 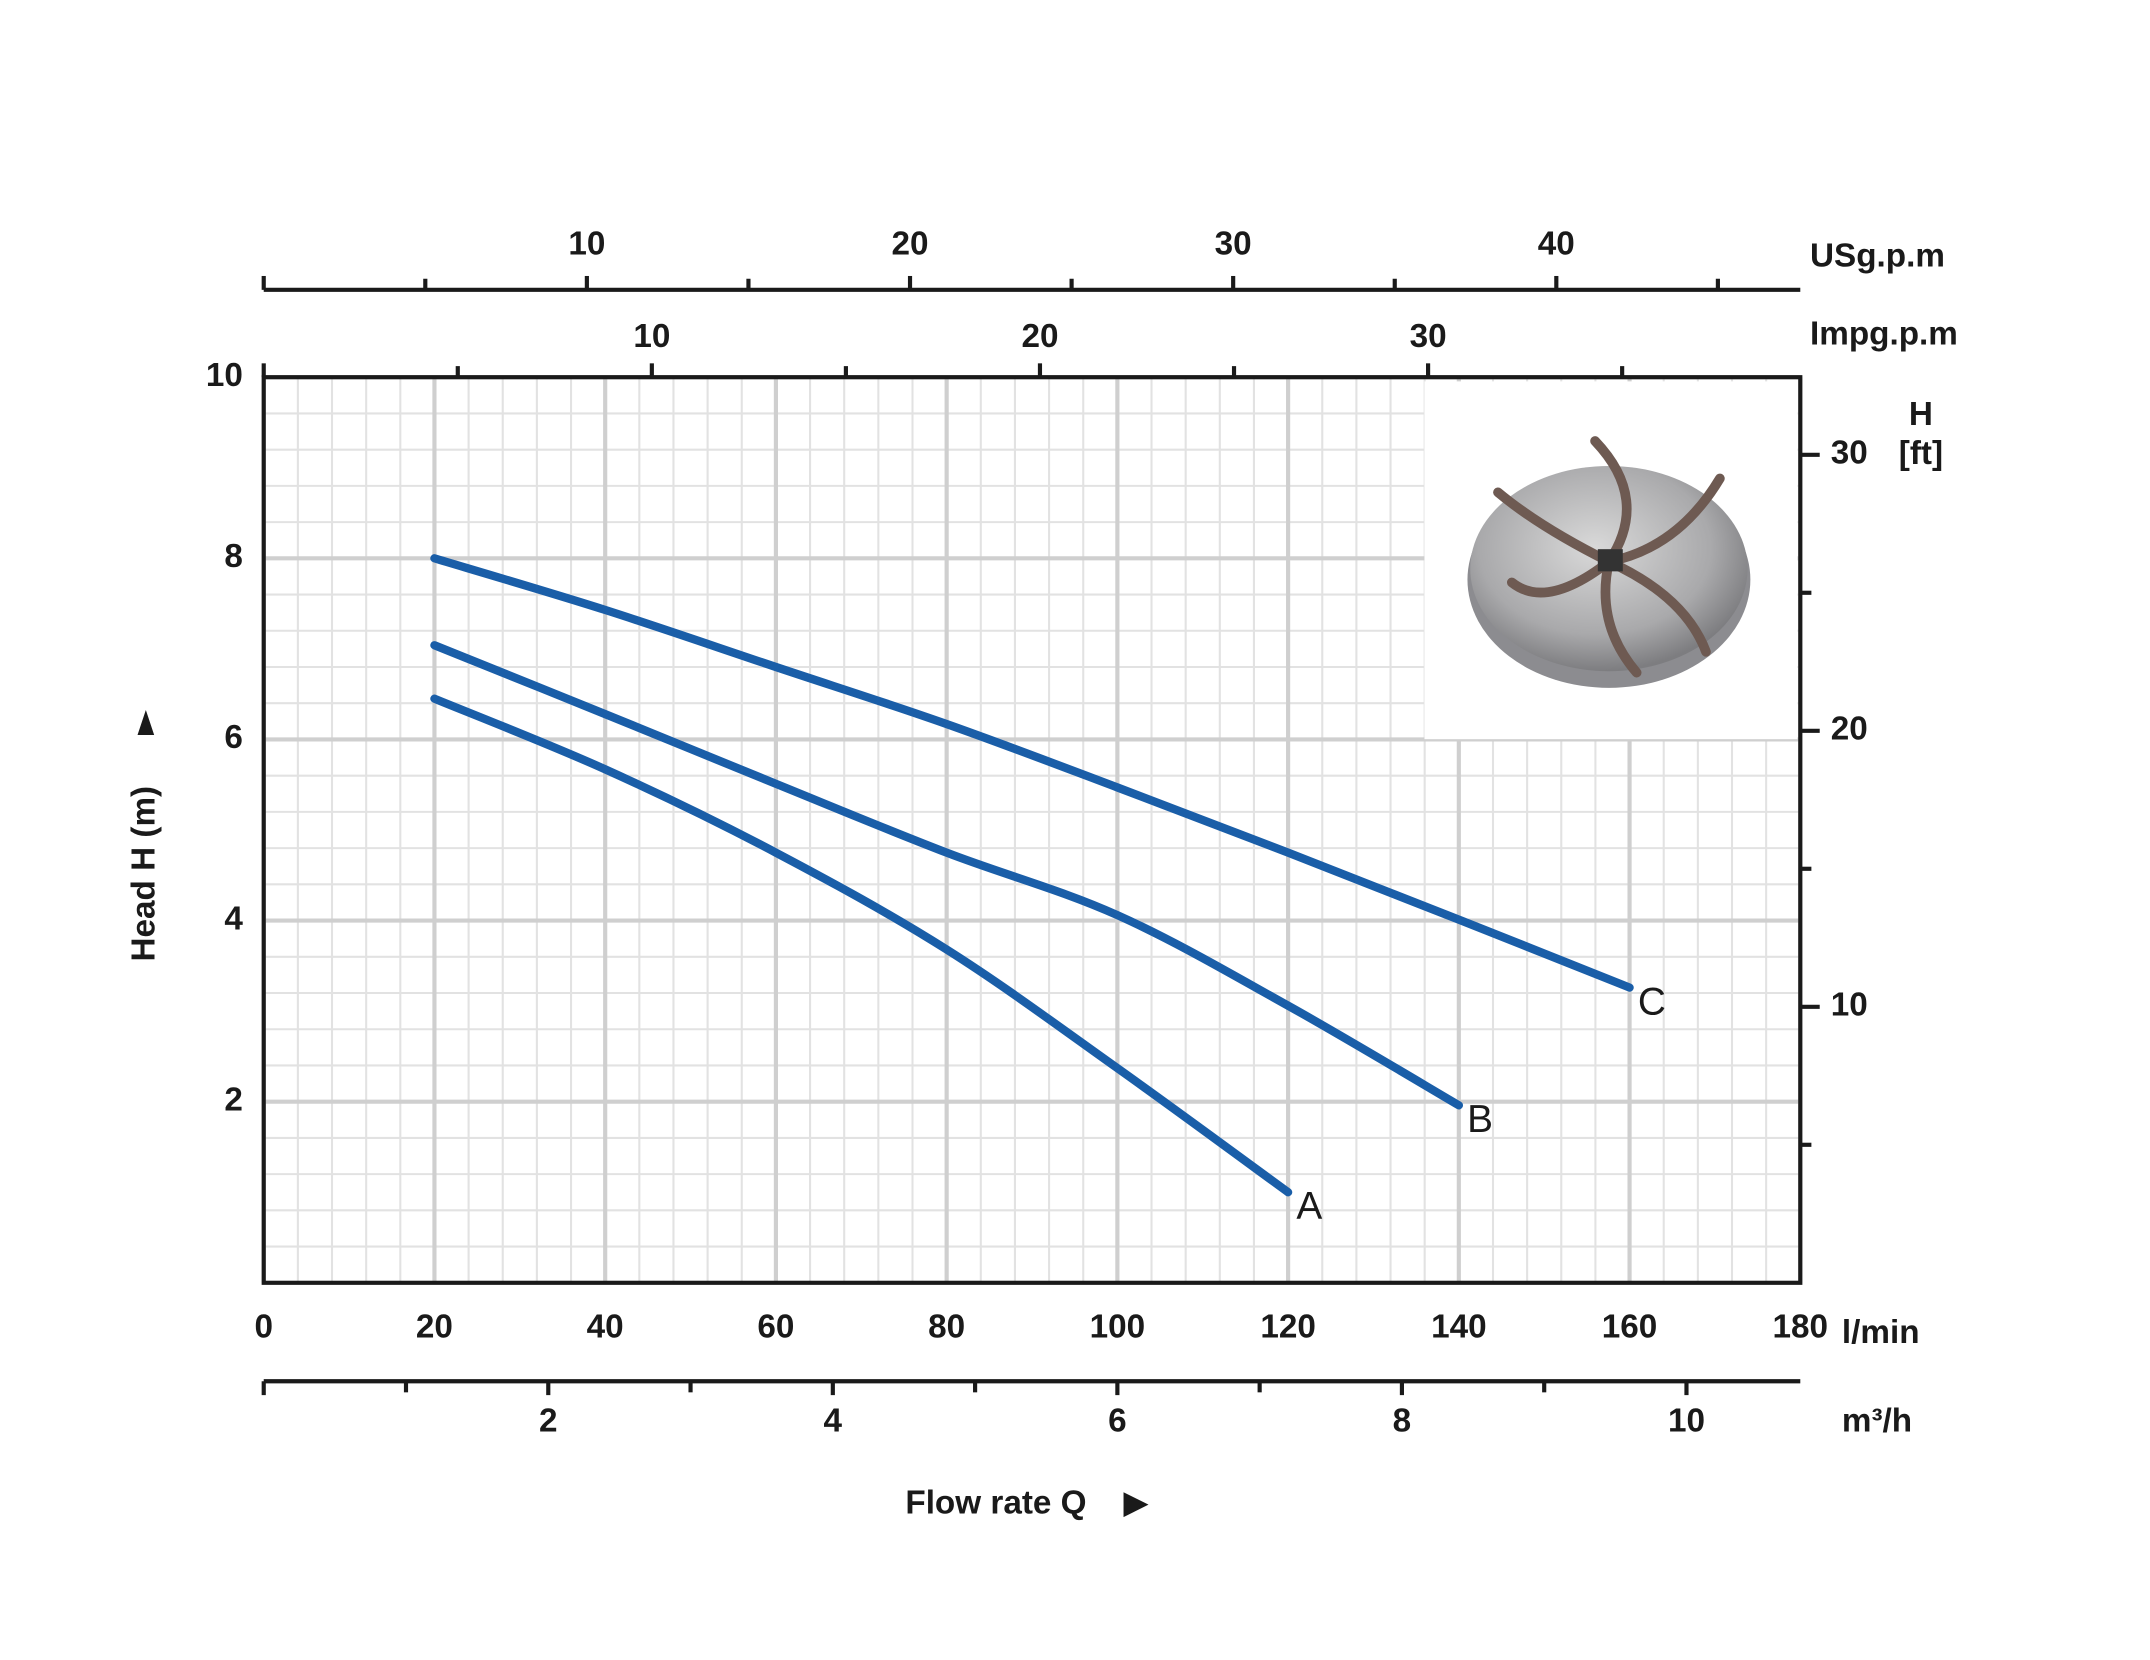 I want to click on x-tick-label: 140, so click(x=1459, y=1326).